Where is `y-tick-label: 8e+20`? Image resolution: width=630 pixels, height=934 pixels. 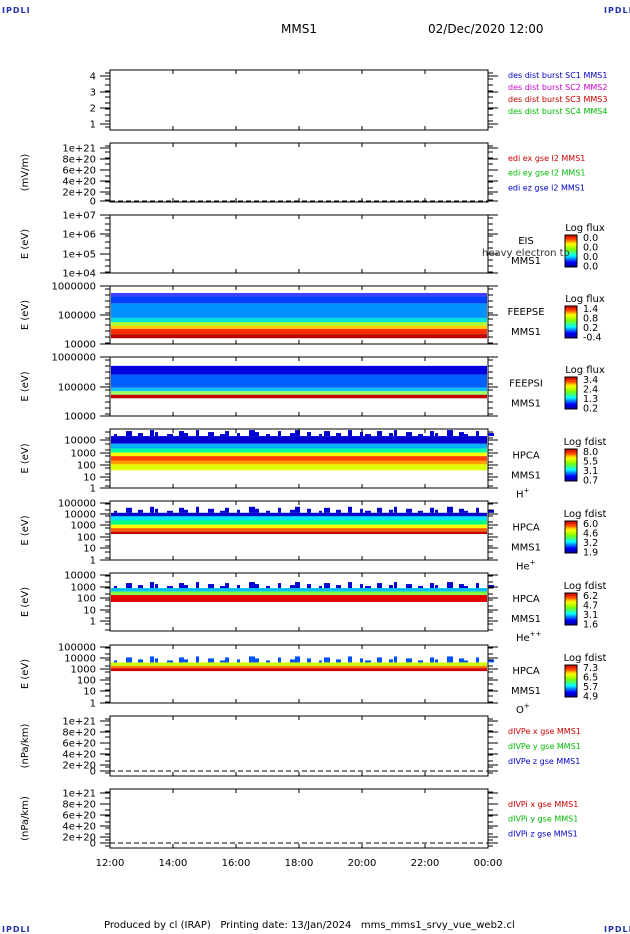
y-tick-label: 8e+20 is located at coordinates (79, 733).